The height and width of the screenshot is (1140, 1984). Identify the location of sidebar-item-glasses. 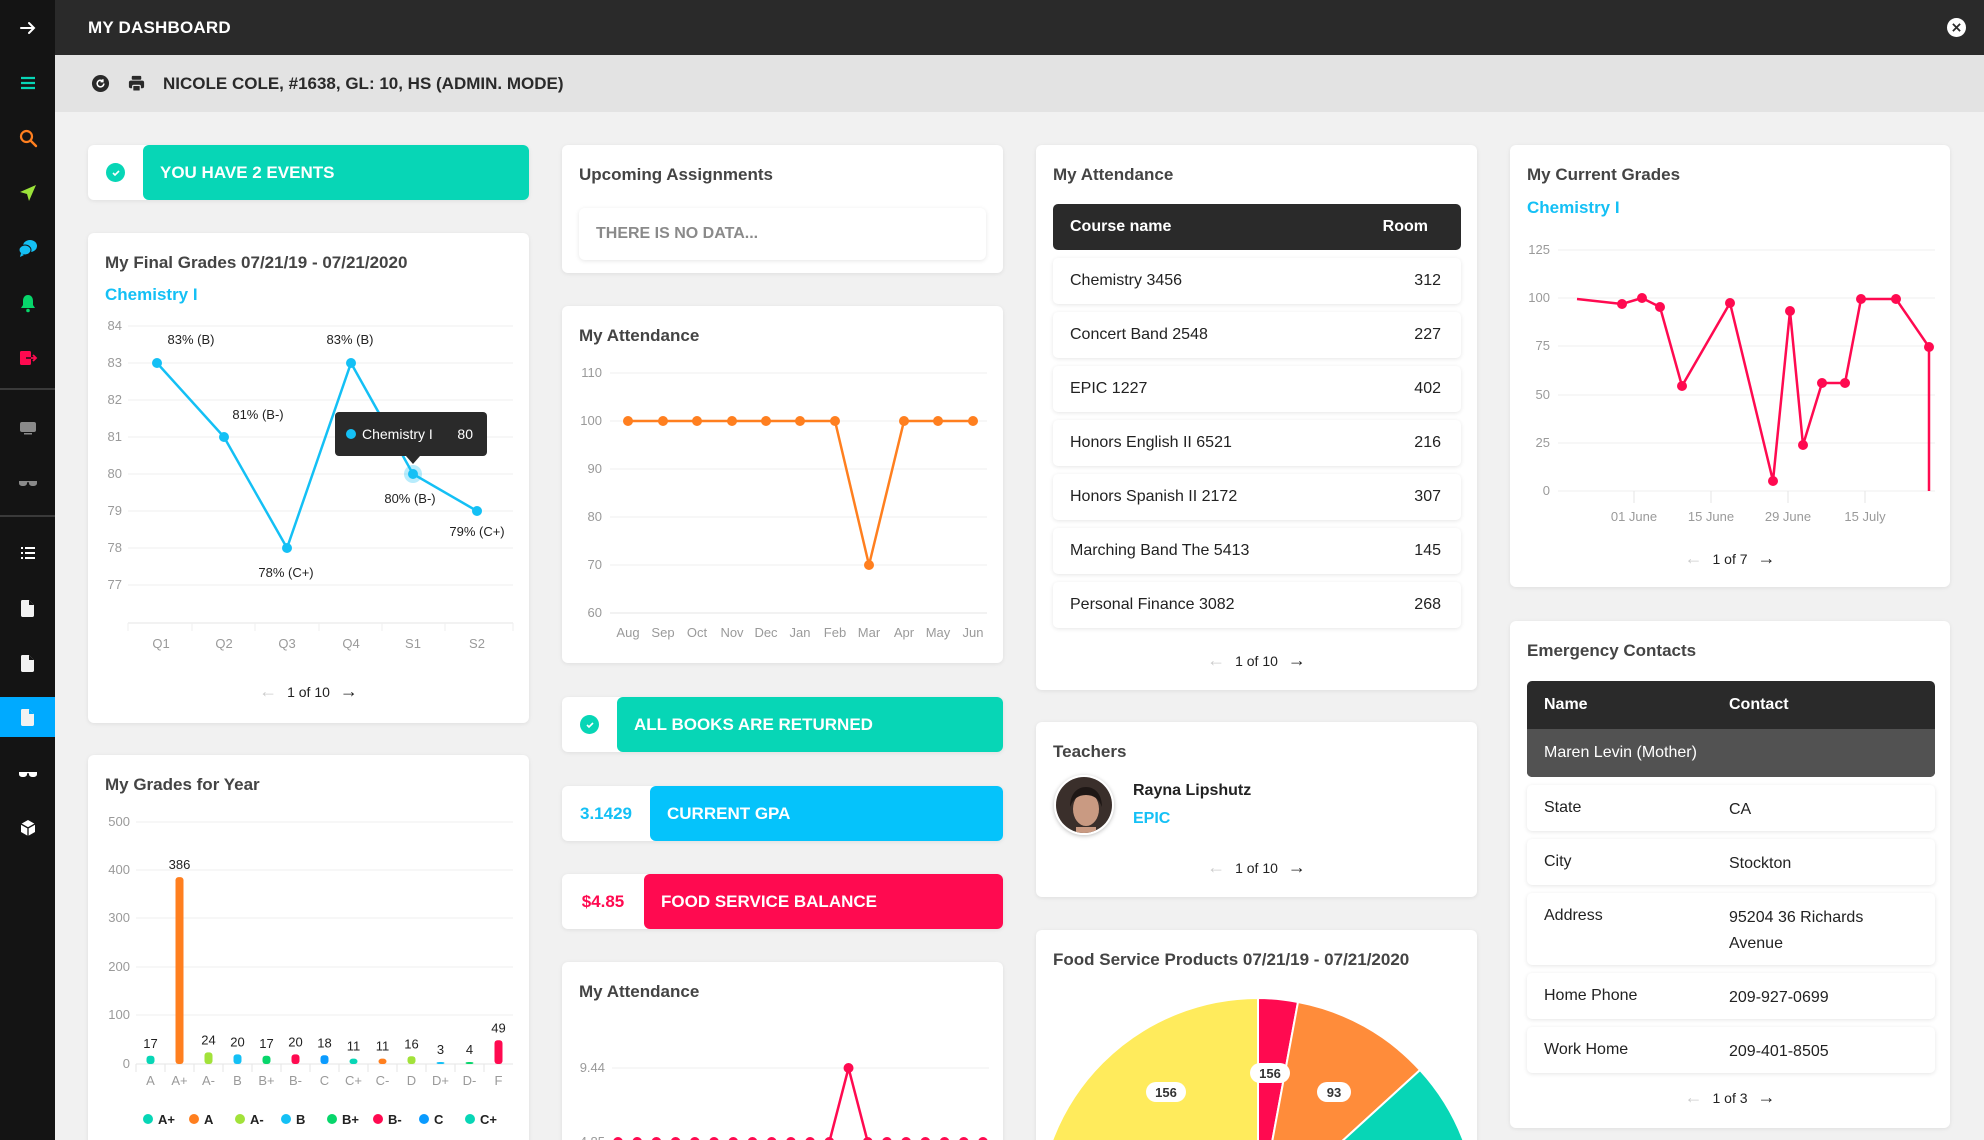
(27, 482).